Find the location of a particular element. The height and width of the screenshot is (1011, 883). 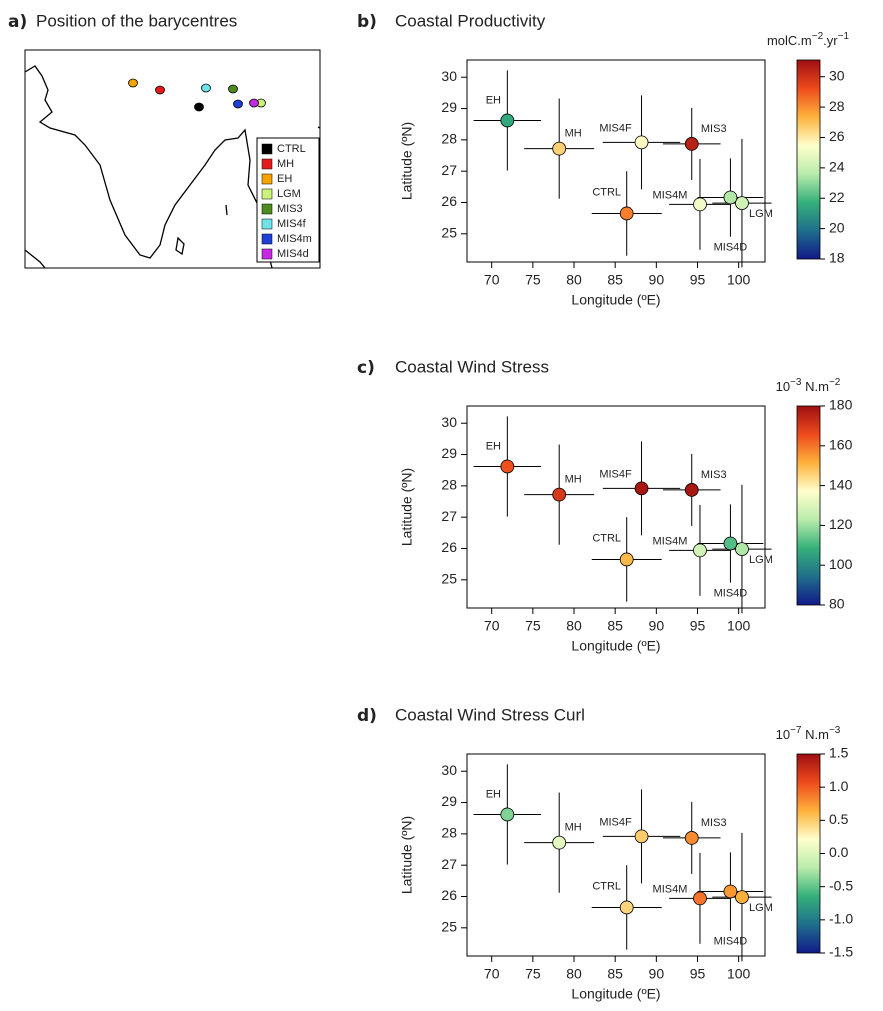

legend-label: LGM is located at coordinates (289, 194).